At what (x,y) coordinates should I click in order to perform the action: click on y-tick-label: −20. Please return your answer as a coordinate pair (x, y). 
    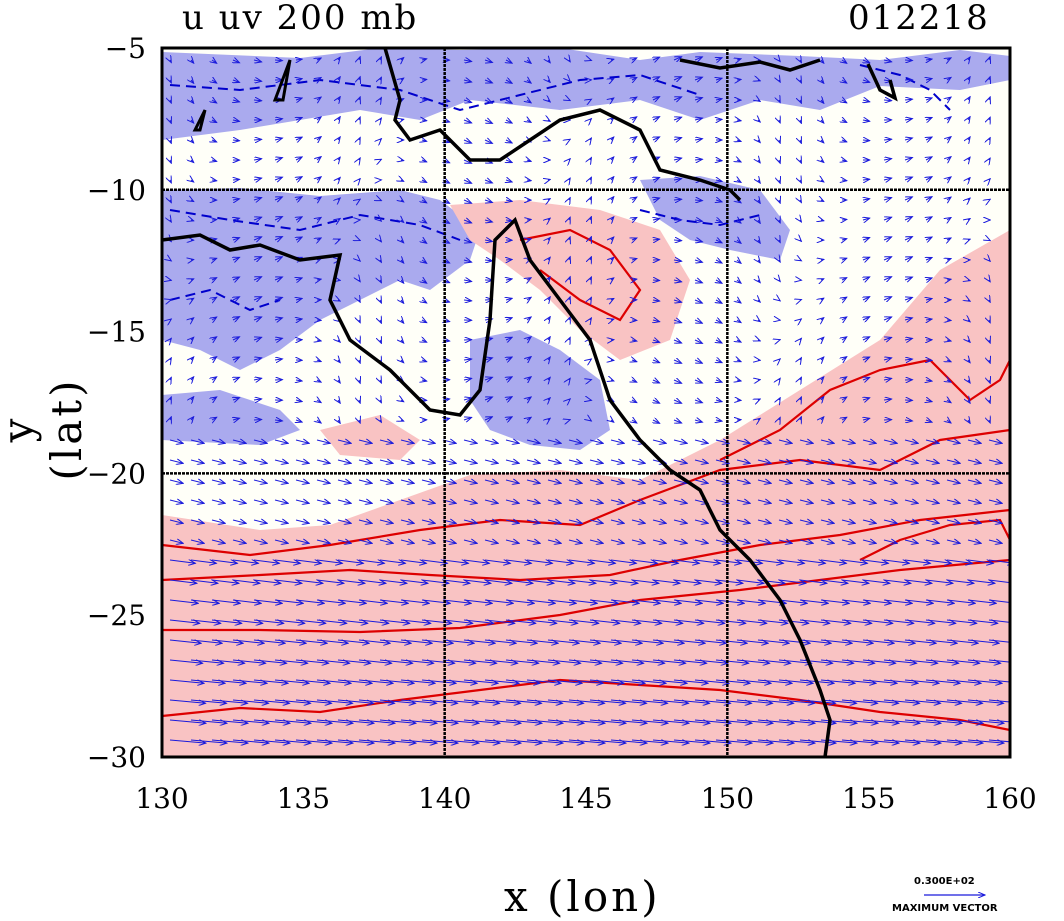
    Looking at the image, I should click on (116, 473).